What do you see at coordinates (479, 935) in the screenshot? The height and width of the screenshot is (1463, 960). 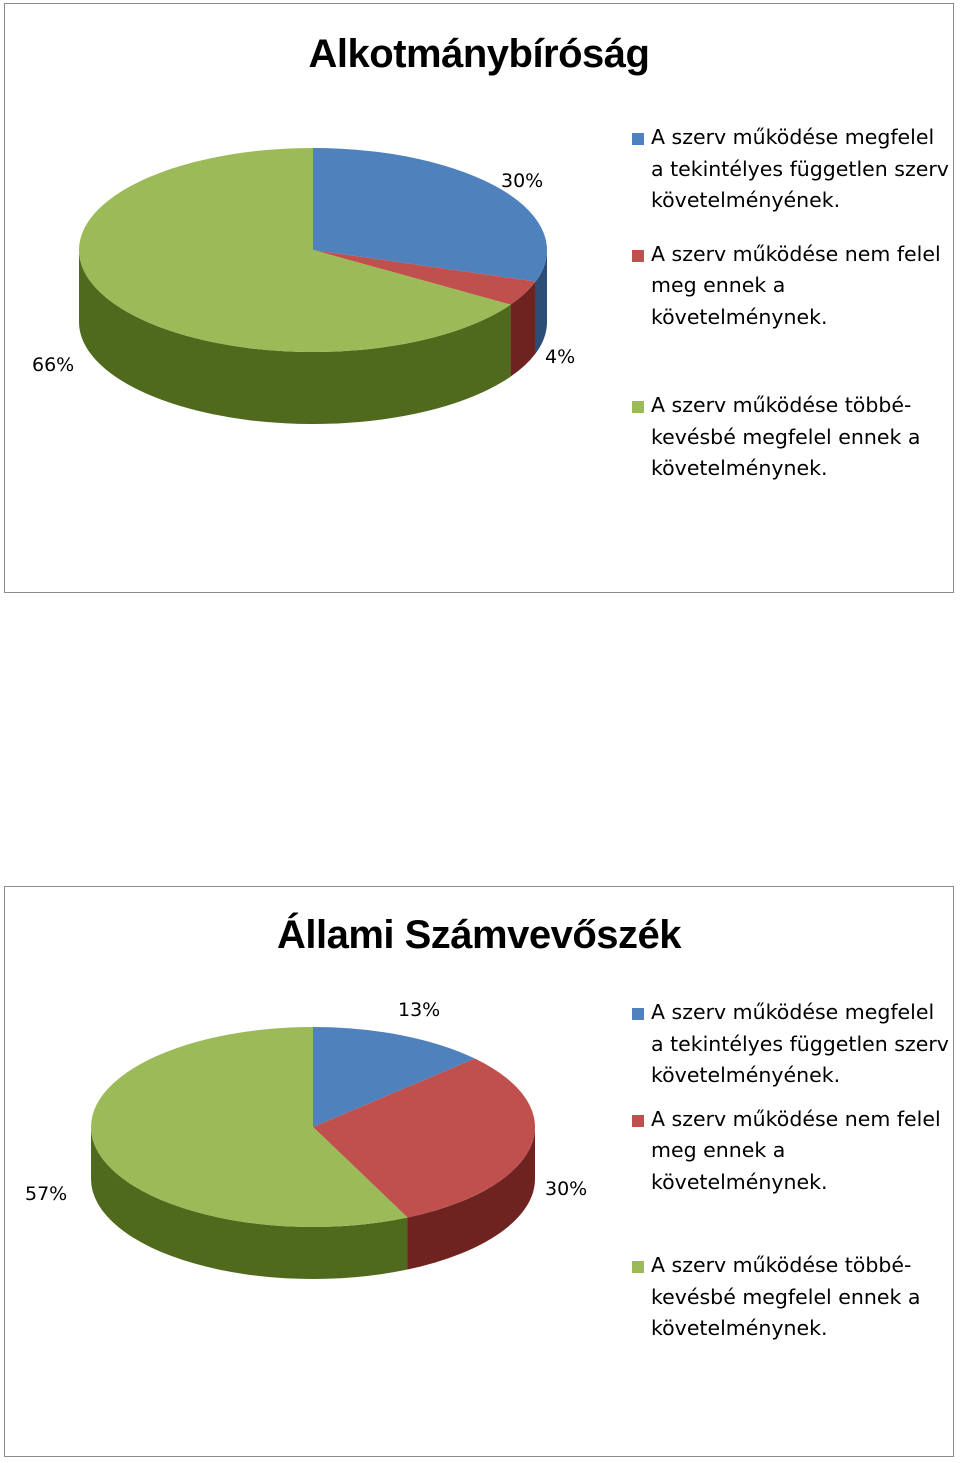 I see `chart-title: Állami Számvevőszék` at bounding box center [479, 935].